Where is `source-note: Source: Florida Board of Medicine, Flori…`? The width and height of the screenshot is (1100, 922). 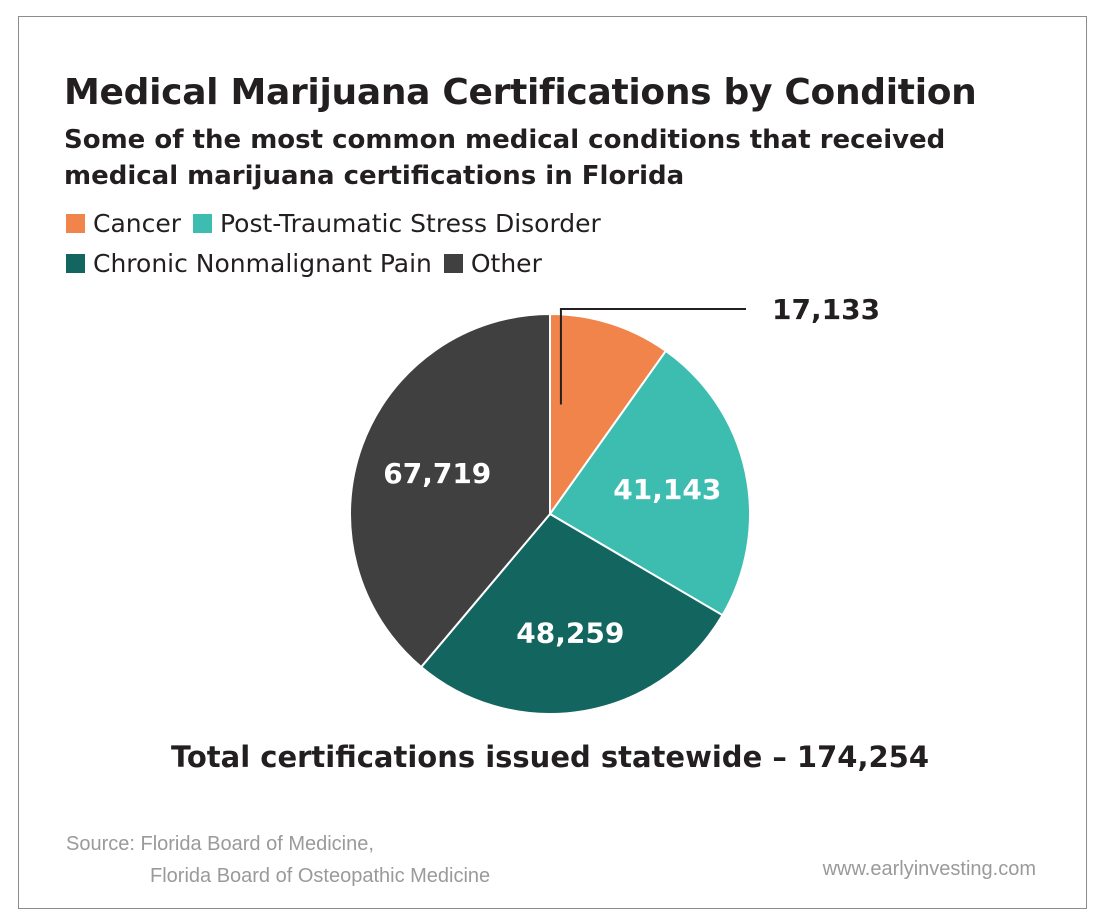 source-note: Source: Florida Board of Medicine, Flori… is located at coordinates (278, 860).